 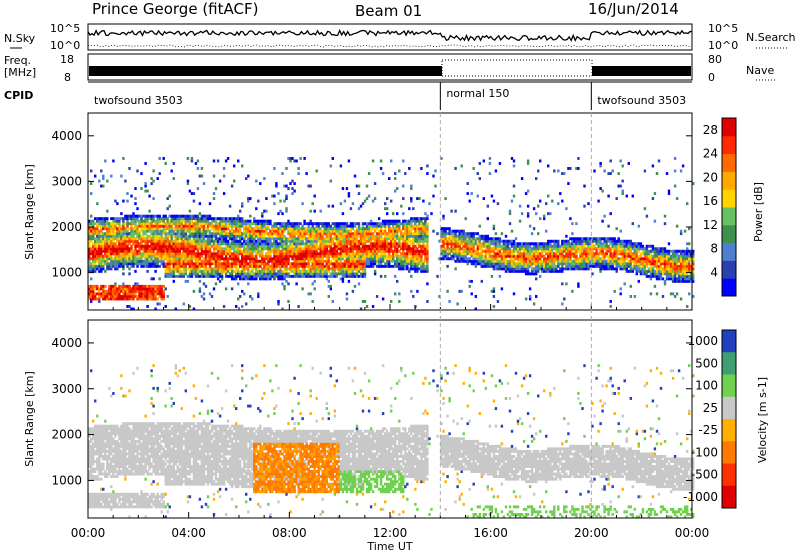 What do you see at coordinates (138, 100) in the screenshot?
I see `cpid-segment-label: twofsound 3503` at bounding box center [138, 100].